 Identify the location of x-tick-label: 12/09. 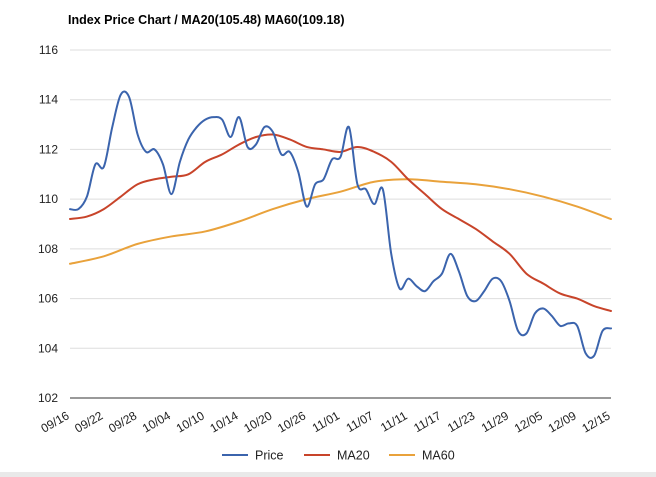
(562, 421).